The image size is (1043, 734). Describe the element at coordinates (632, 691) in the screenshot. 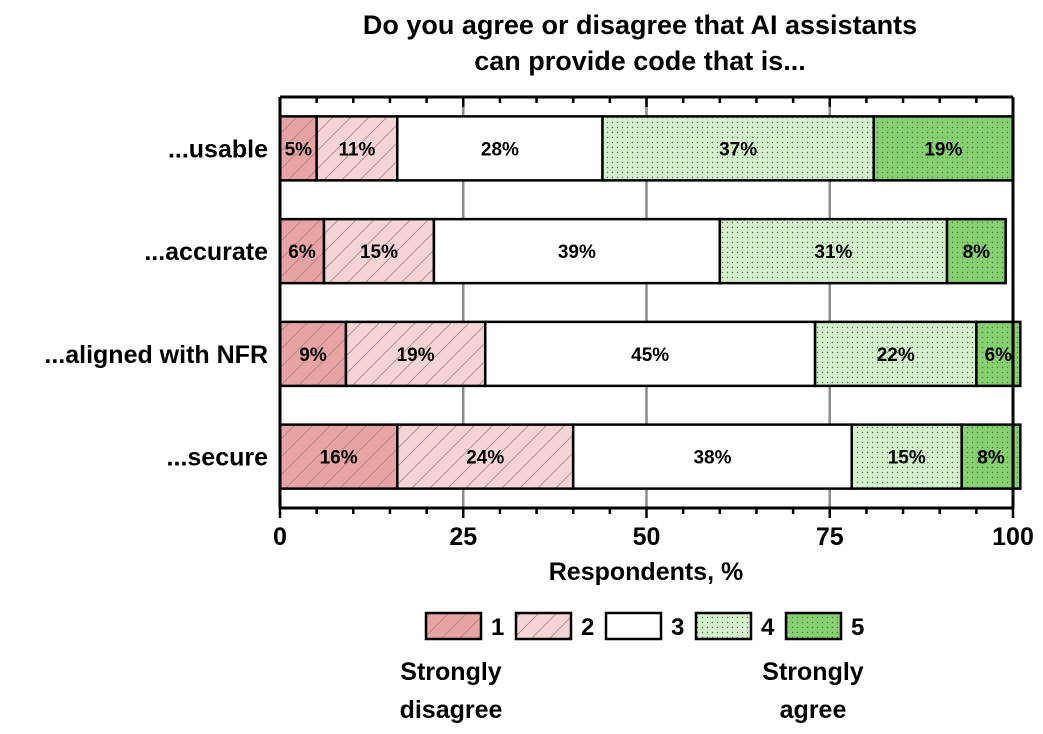

I see `legend-captions: Strongly disagree Strongly agree` at that location.